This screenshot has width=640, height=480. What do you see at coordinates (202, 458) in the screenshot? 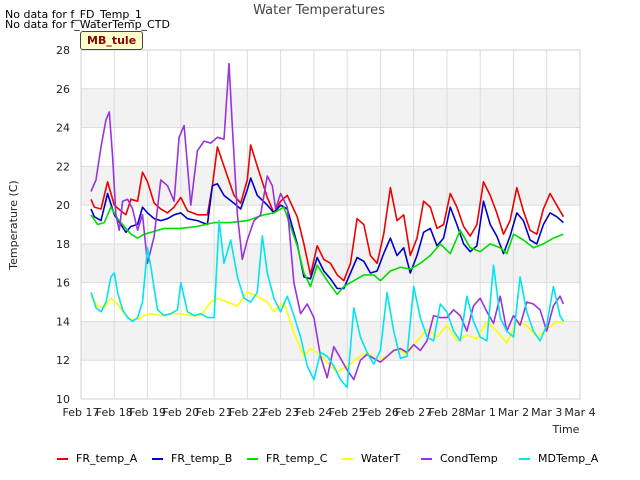
I see `legend-label: FR_temp_B` at bounding box center [202, 458].